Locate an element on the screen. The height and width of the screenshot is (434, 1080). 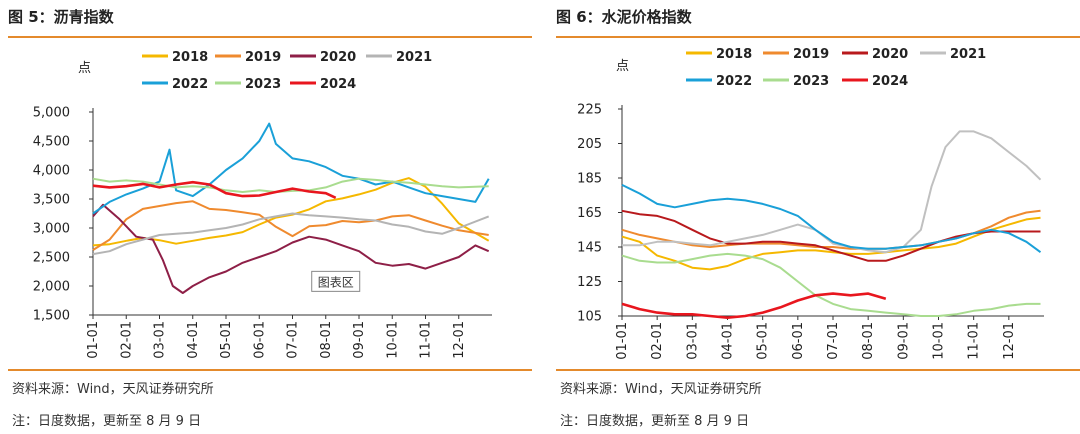
series-line-2019 is located at coordinates (290, 225).